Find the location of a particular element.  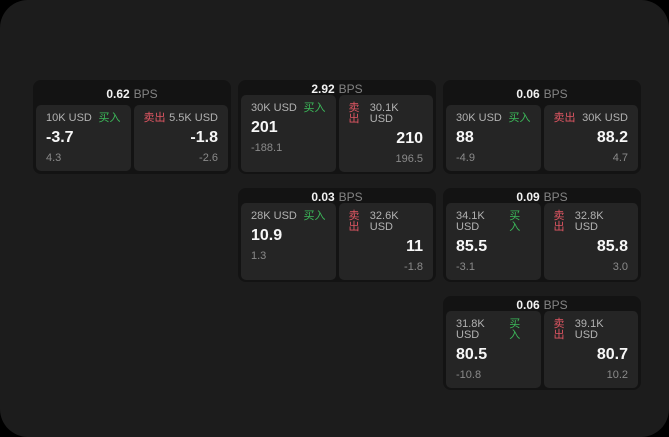

sell-panel-top: 卖出 32.8K USD is located at coordinates (591, 222).